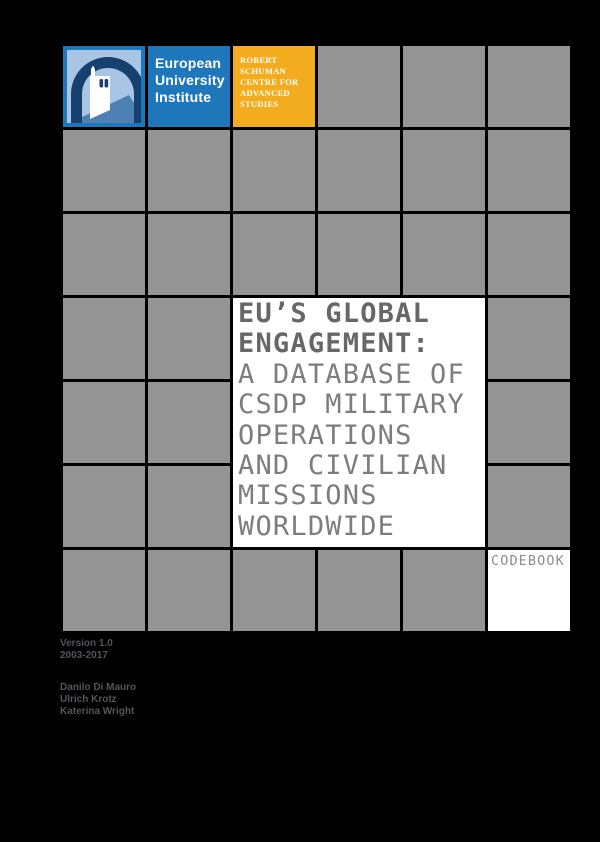  What do you see at coordinates (259, 60) in the screenshot?
I see `rscas-line: ROBERT` at bounding box center [259, 60].